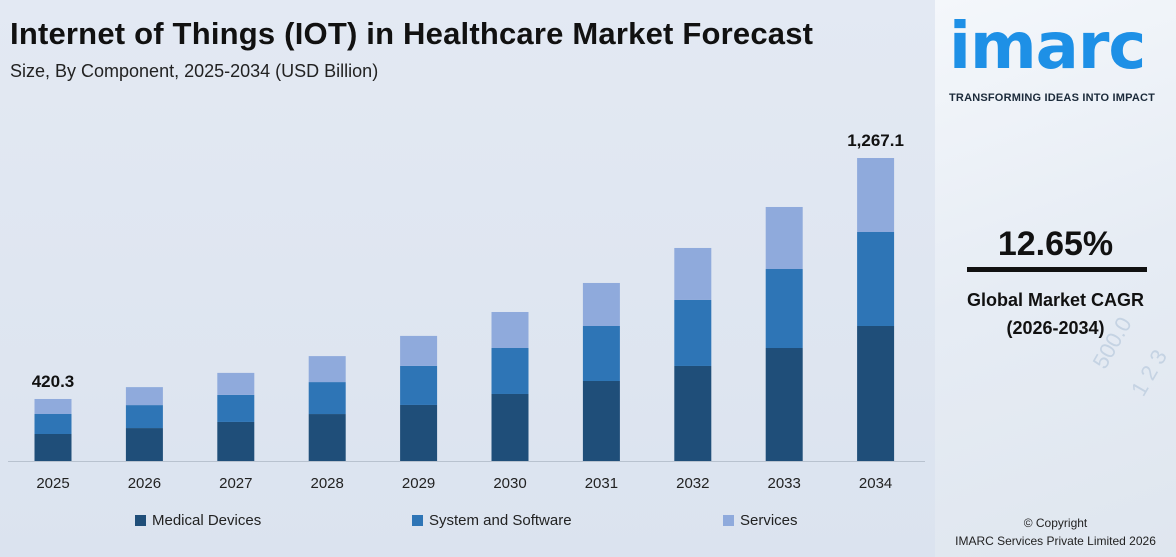 Image resolution: width=1176 pixels, height=557 pixels. Describe the element at coordinates (784, 483) in the screenshot. I see `x-tick-label: 2033` at that location.